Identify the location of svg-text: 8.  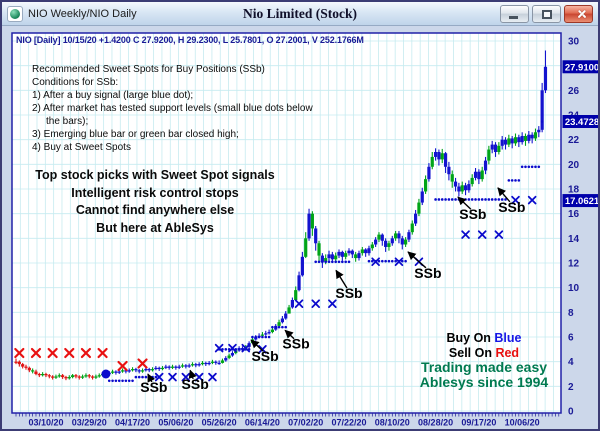
(571, 313).